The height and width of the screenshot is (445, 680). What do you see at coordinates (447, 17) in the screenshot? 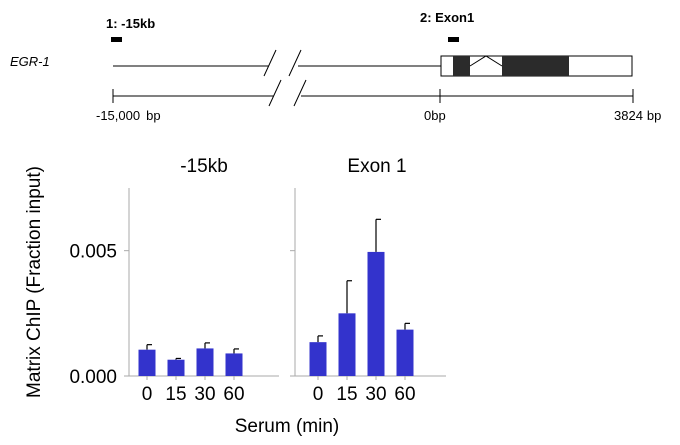
I see `probe2-label: 2: Exon1` at bounding box center [447, 17].